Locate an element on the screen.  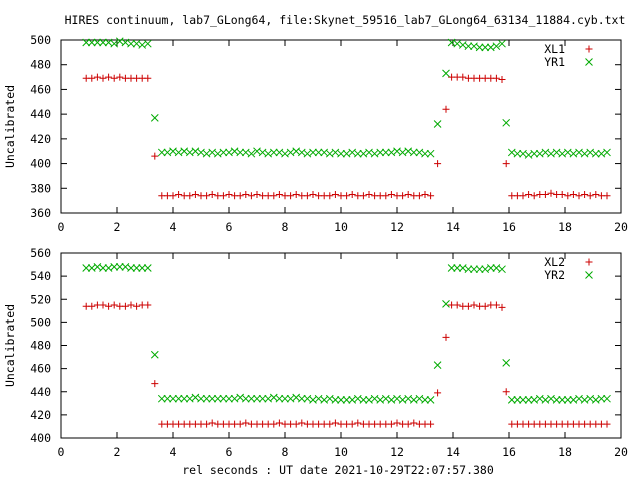
x-tick-label: 10 is located at coordinates (341, 452).